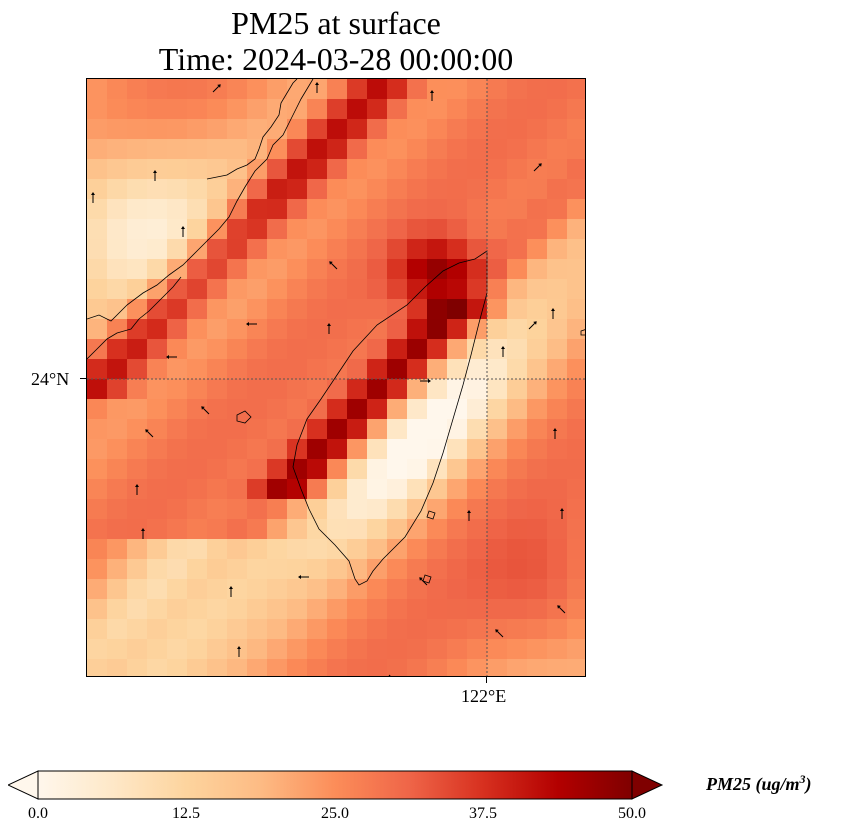 The height and width of the screenshot is (836, 843). I want to click on colorbar-gradient, so click(335, 785).